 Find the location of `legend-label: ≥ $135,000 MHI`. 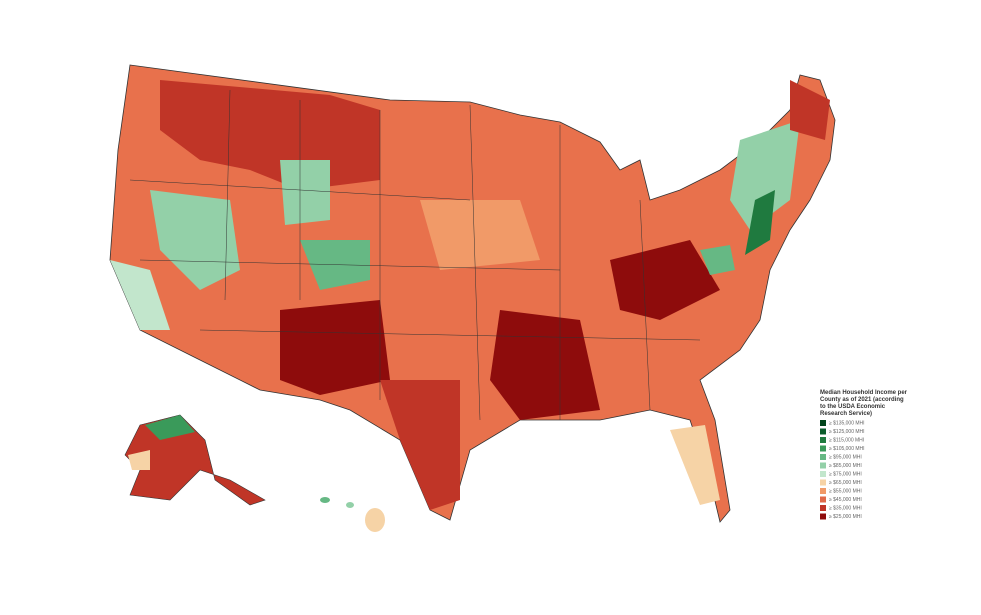

legend-label: ≥ $135,000 MHI is located at coordinates (847, 423).